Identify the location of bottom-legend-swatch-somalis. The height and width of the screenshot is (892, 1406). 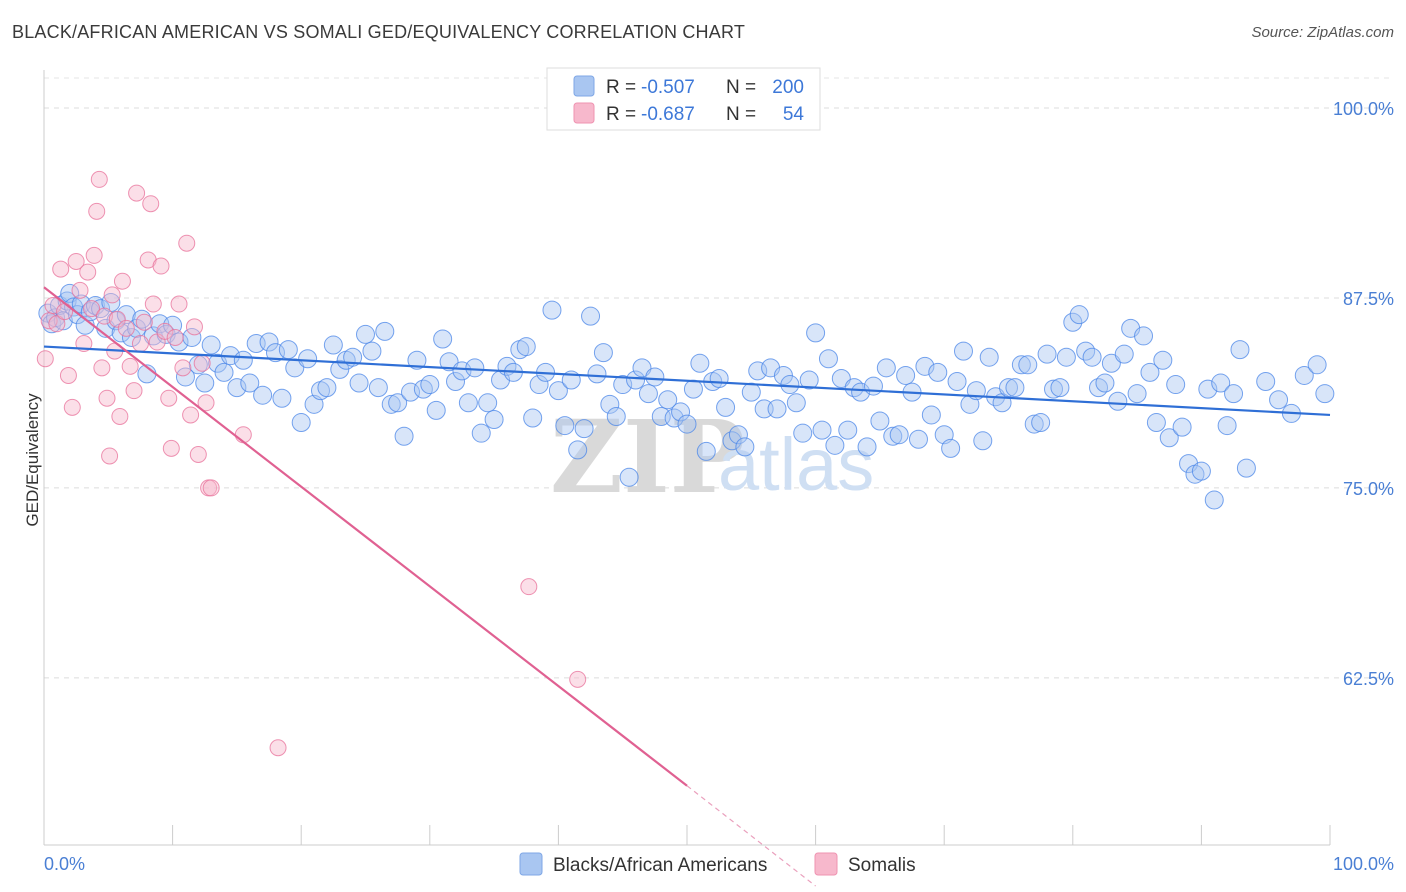
(826, 864).